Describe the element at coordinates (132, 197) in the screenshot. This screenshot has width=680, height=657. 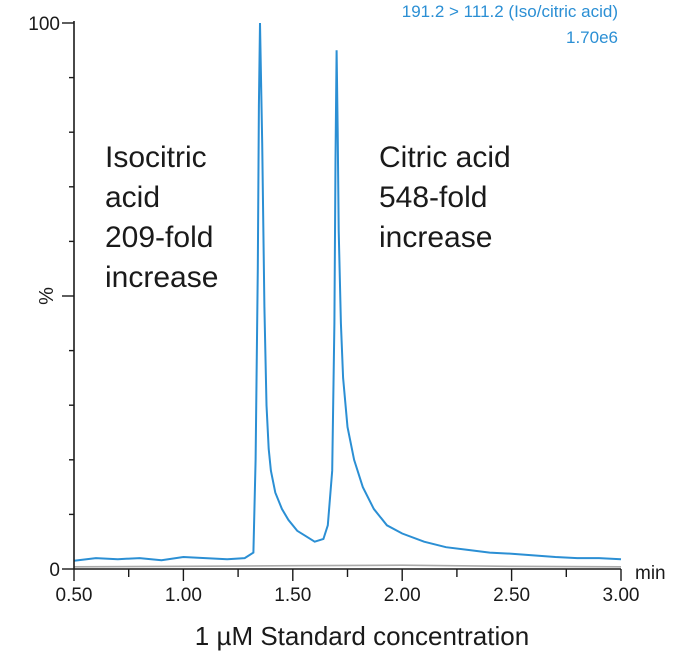
I see `annotation-isocitric-line-2: acid` at that location.